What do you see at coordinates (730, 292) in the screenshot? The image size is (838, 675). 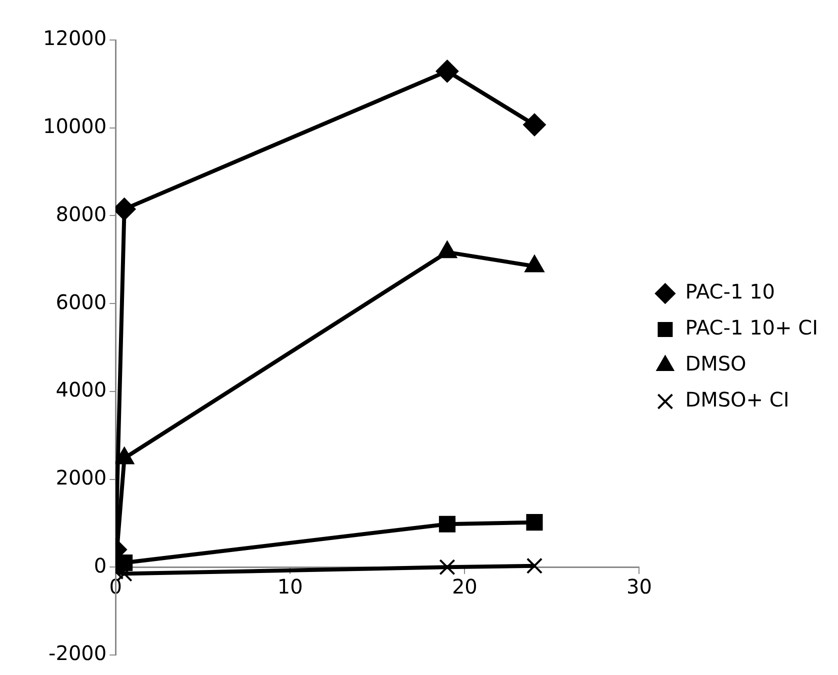 I see `legend-label: PAC-1 10` at bounding box center [730, 292].